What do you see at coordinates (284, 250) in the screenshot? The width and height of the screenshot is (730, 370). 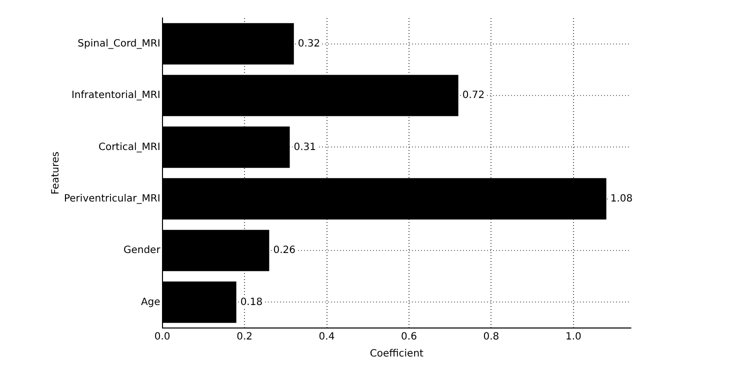 I see `data-label: 0.26` at bounding box center [284, 250].